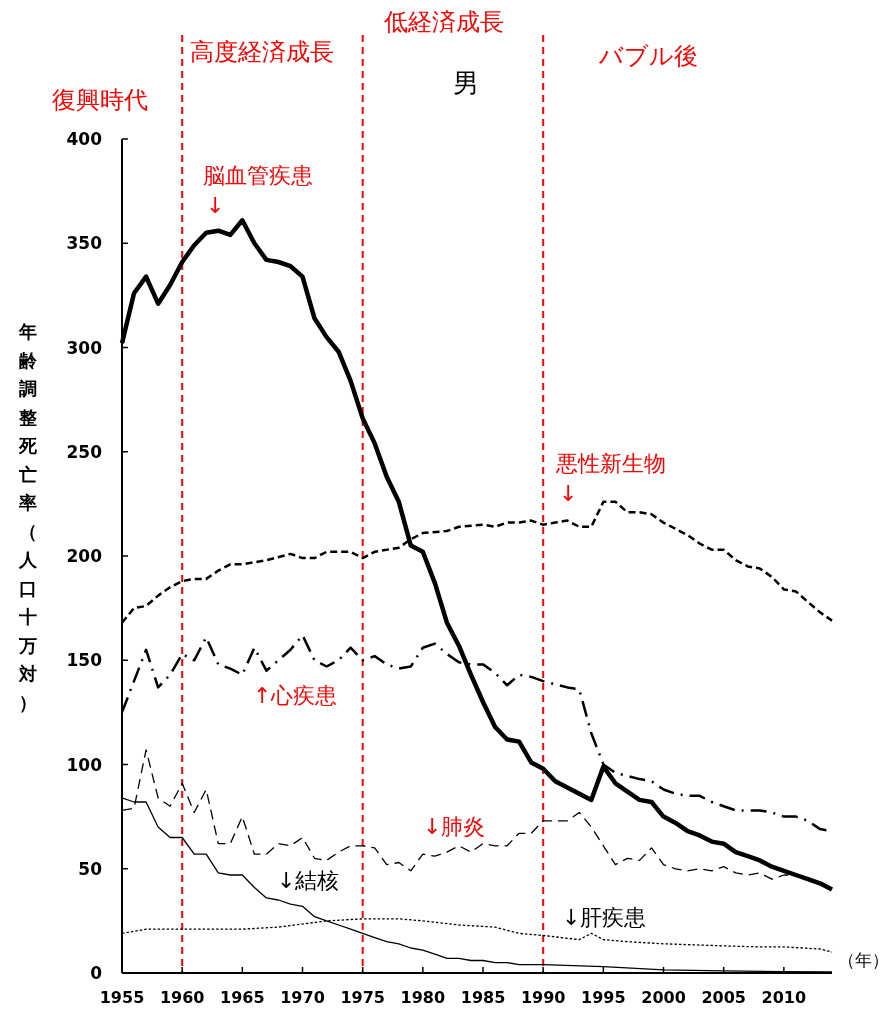 The image size is (887, 1014). Describe the element at coordinates (182, 997) in the screenshot. I see `x-tick-label: 1960` at that location.